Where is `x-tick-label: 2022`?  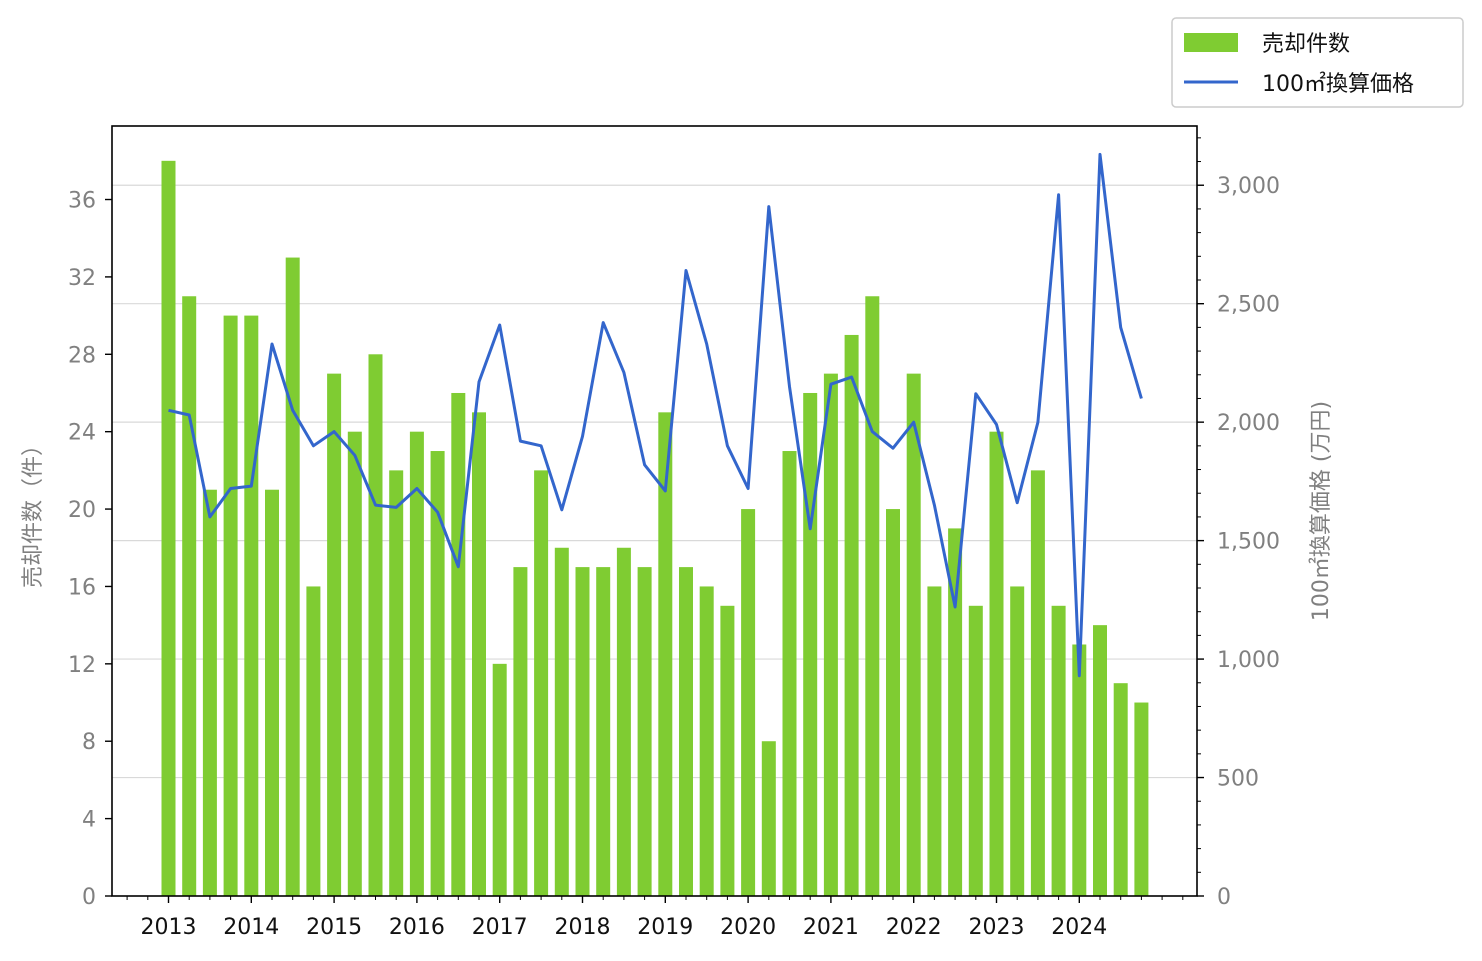 x-tick-label: 2022 is located at coordinates (914, 927).